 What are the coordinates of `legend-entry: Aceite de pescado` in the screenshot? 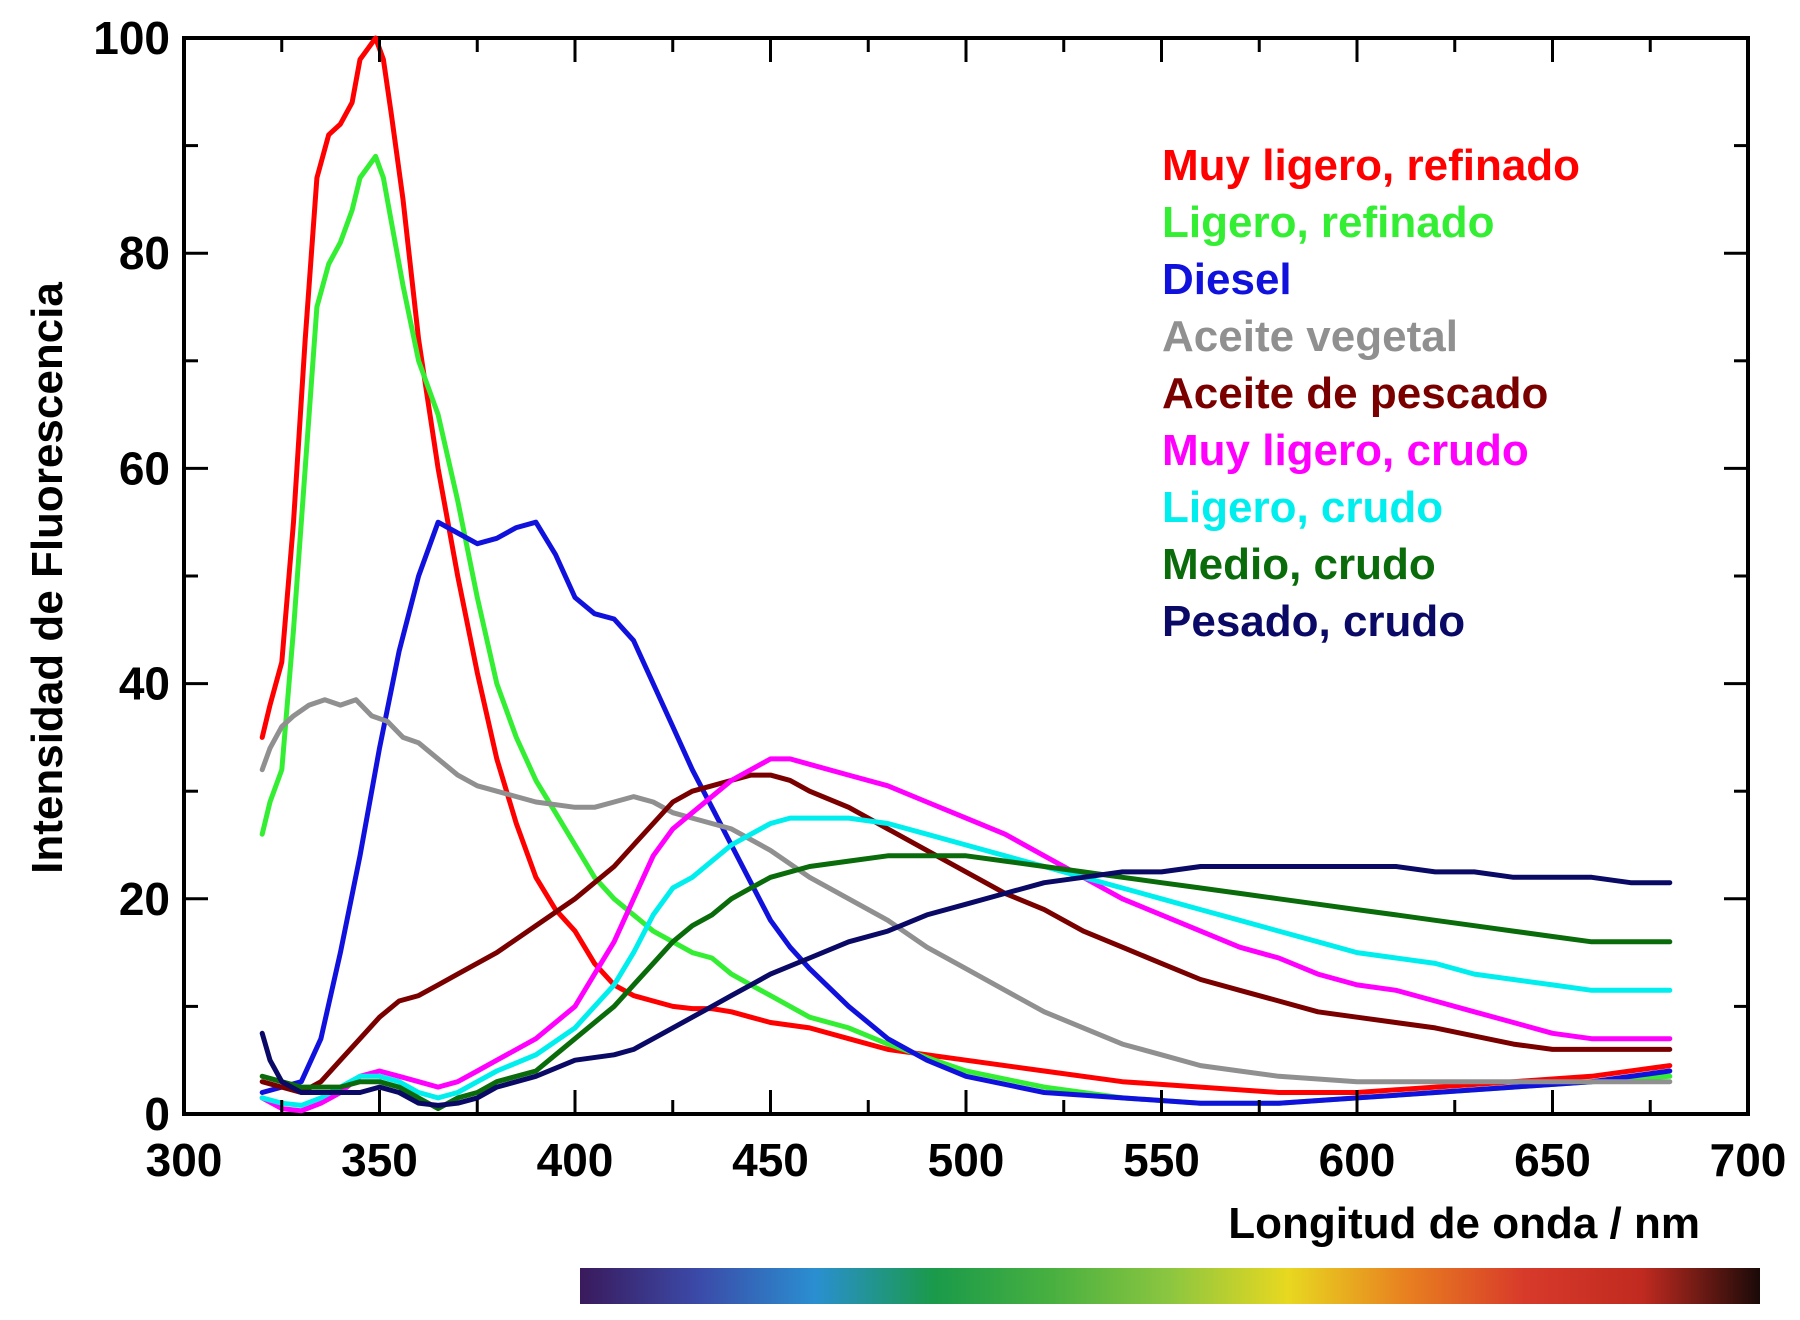 It's located at (1355, 393).